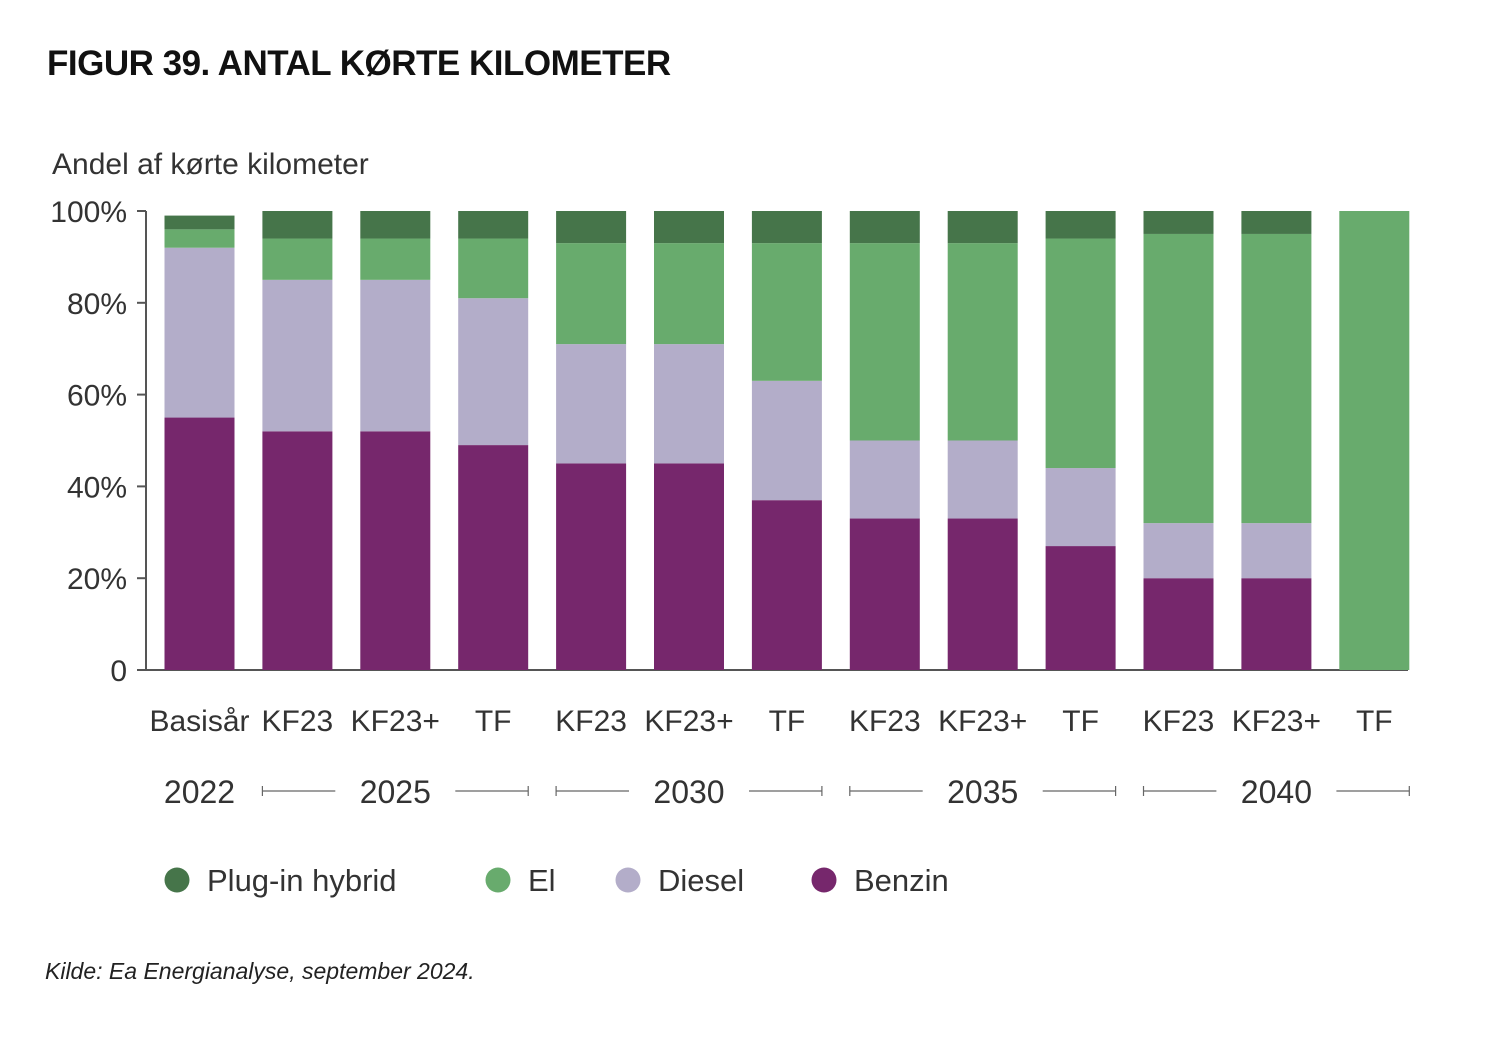 Image resolution: width=1498 pixels, height=1038 pixels. Describe the element at coordinates (118, 671) in the screenshot. I see `y-tick-label: 0` at that location.